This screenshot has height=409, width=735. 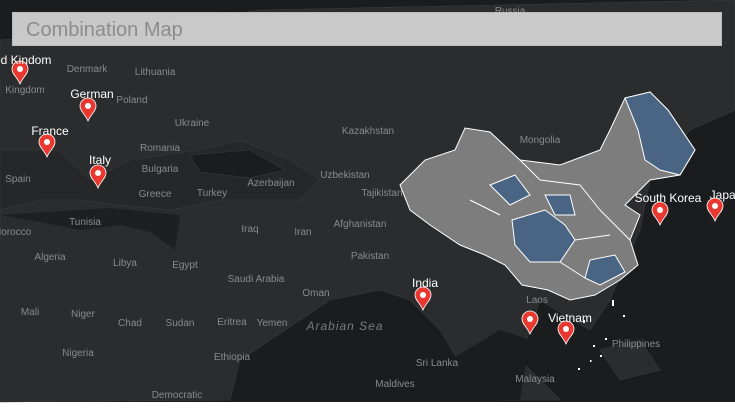 I want to click on mediterranean, so click(x=90, y=229).